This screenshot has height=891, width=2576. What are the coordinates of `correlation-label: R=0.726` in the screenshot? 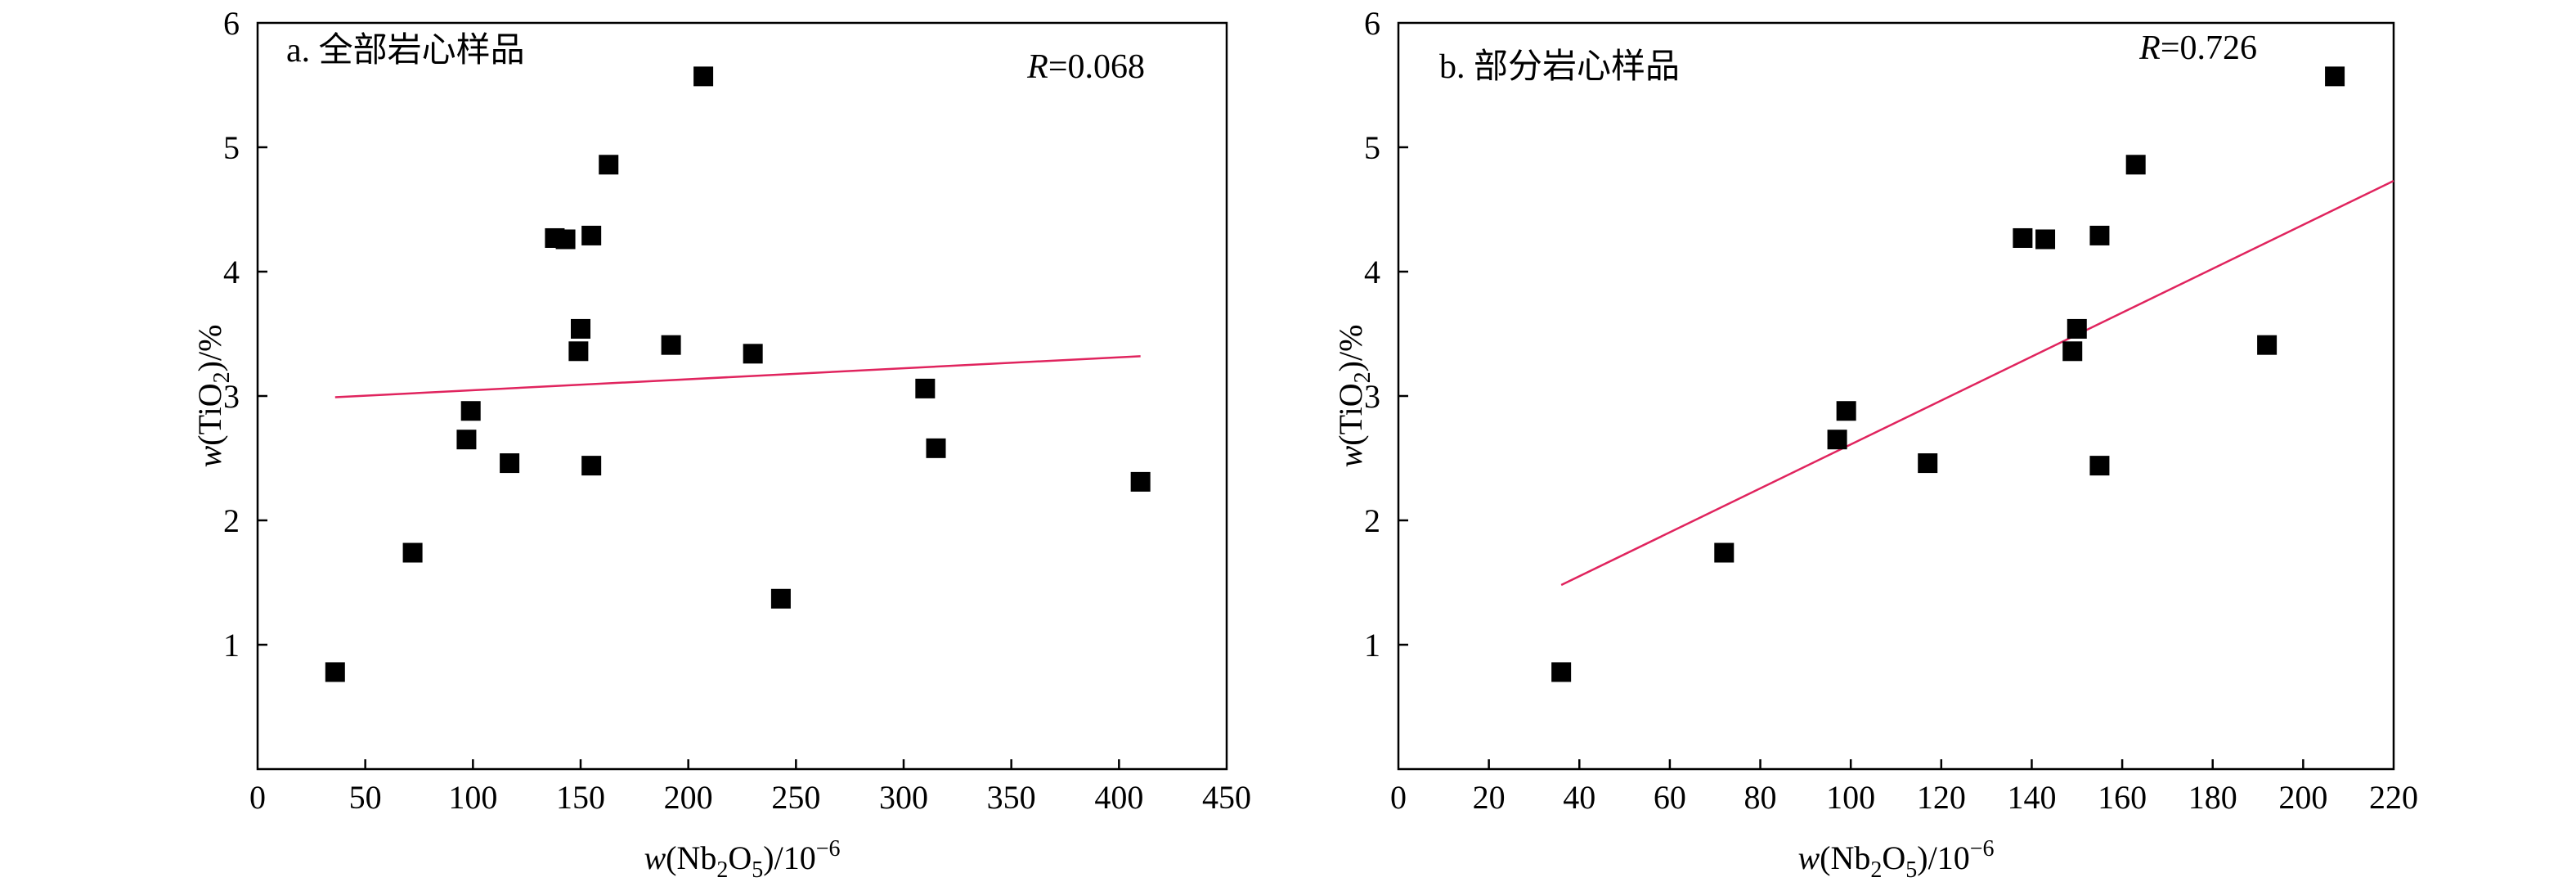 It's located at (2197, 48).